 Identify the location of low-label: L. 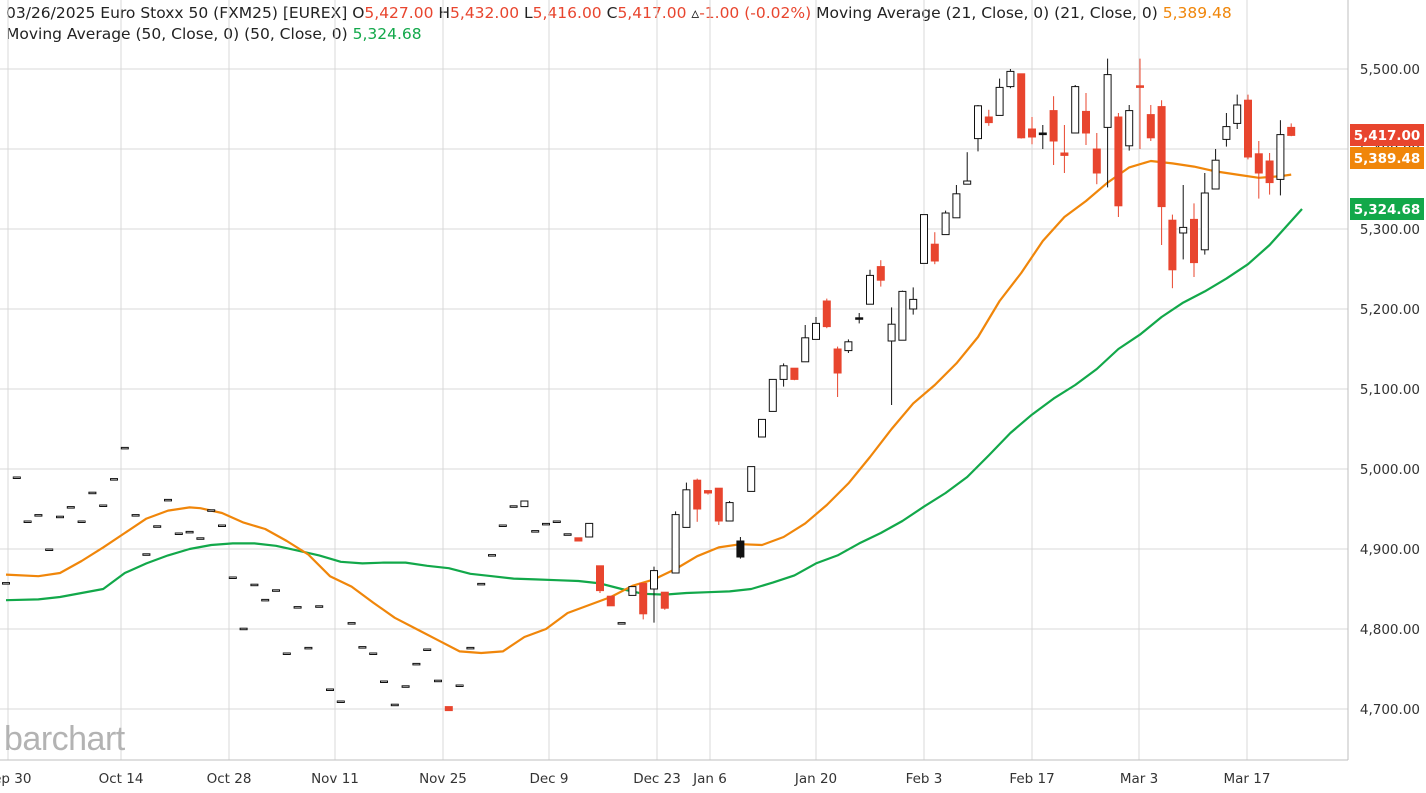
(528, 13).